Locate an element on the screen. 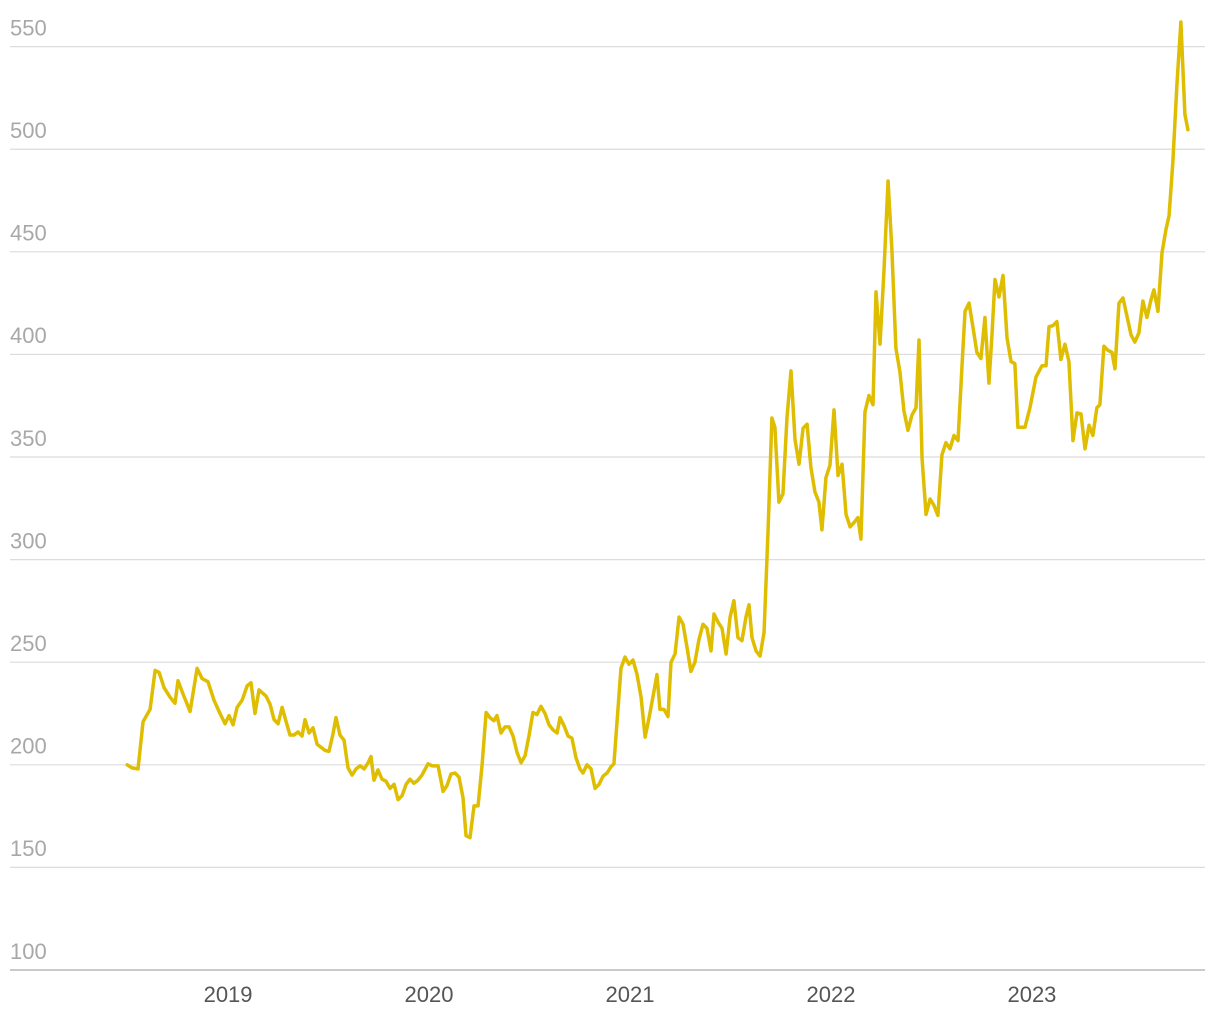 The height and width of the screenshot is (1020, 1220). x-tick-label: 2022 is located at coordinates (831, 994).